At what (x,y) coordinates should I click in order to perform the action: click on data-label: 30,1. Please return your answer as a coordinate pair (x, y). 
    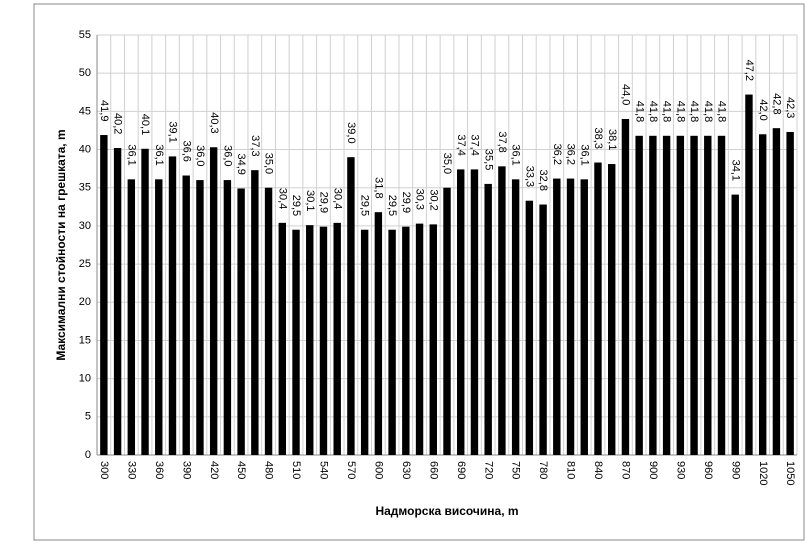
    Looking at the image, I should click on (310, 200).